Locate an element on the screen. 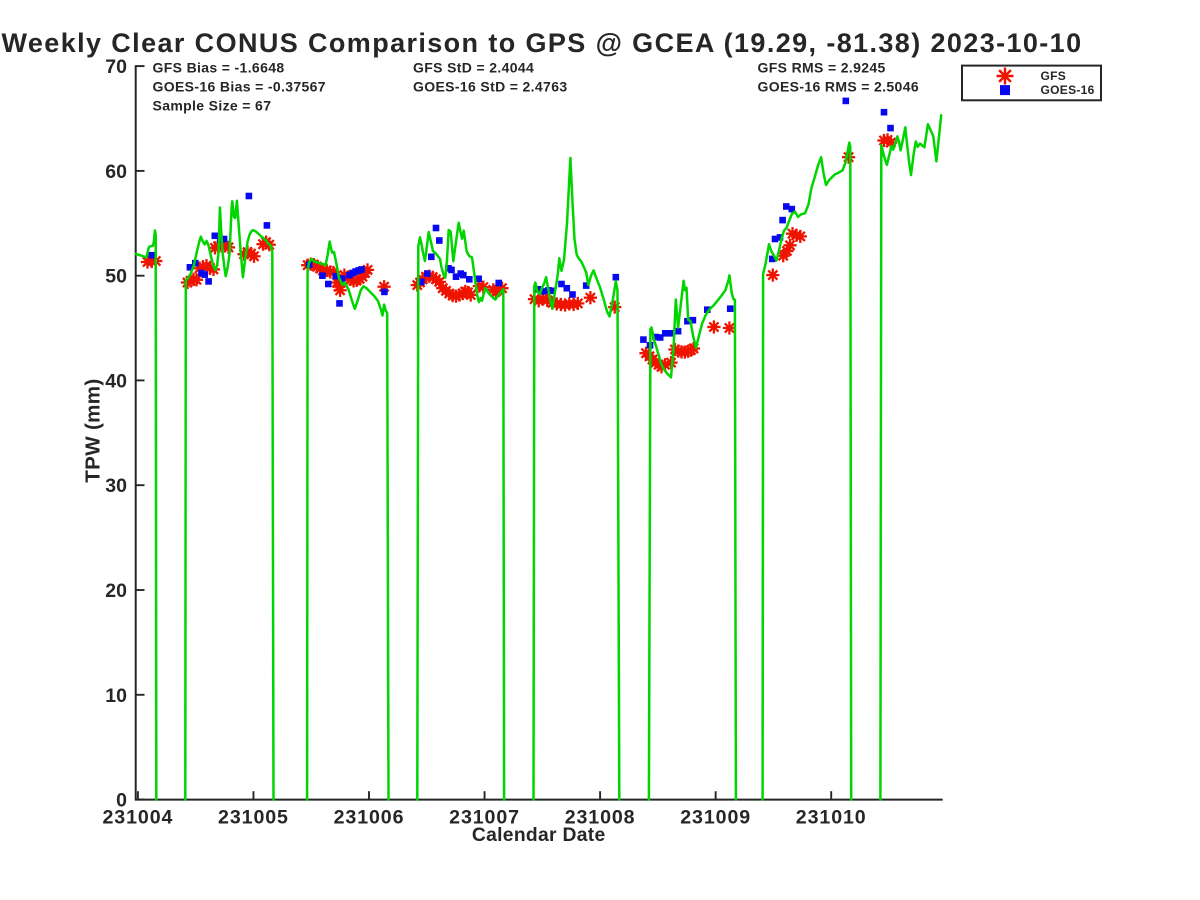 The height and width of the screenshot is (900, 1200). svg-text: GOES-16 is located at coordinates (1068, 90).